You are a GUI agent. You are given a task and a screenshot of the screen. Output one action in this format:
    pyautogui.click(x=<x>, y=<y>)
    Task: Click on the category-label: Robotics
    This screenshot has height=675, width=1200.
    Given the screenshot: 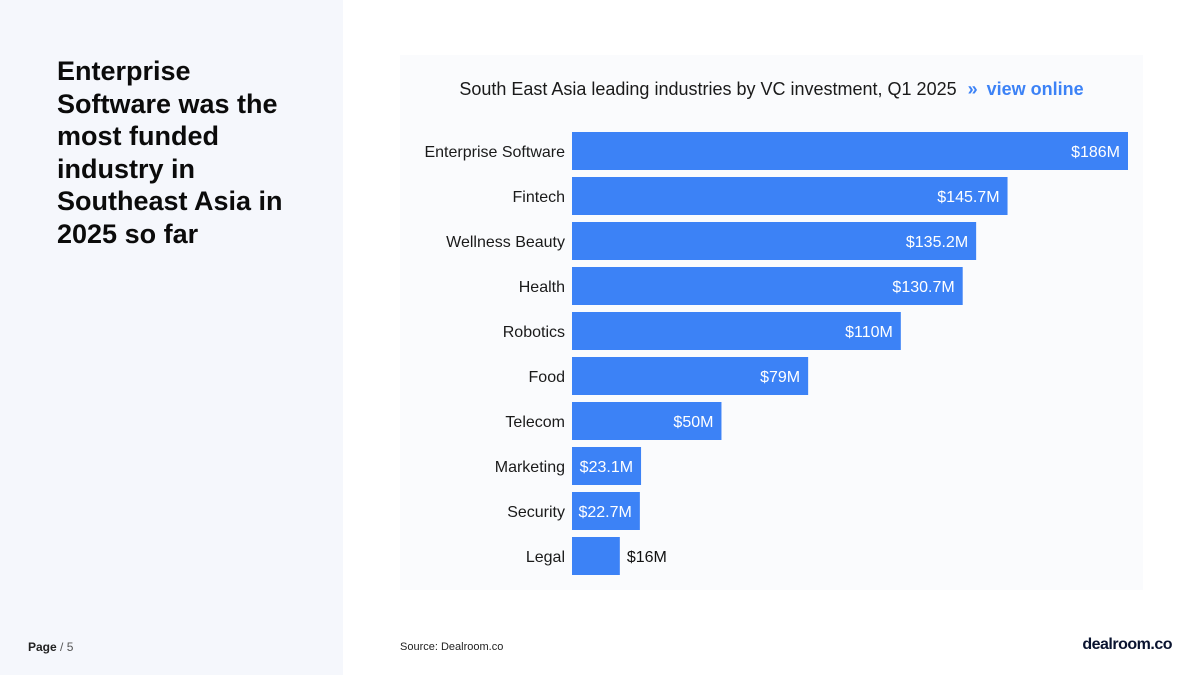 What is the action you would take?
    pyautogui.click(x=534, y=332)
    